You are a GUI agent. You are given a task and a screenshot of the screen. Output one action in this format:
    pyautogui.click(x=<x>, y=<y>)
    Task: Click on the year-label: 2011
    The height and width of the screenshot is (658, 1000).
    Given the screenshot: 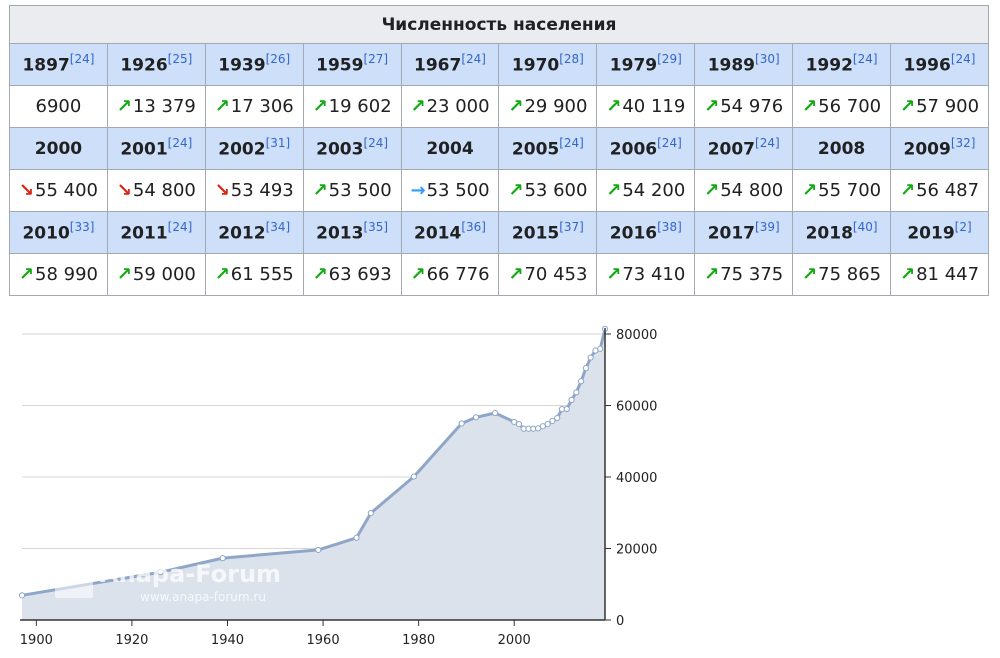 What is the action you would take?
    pyautogui.click(x=144, y=233)
    